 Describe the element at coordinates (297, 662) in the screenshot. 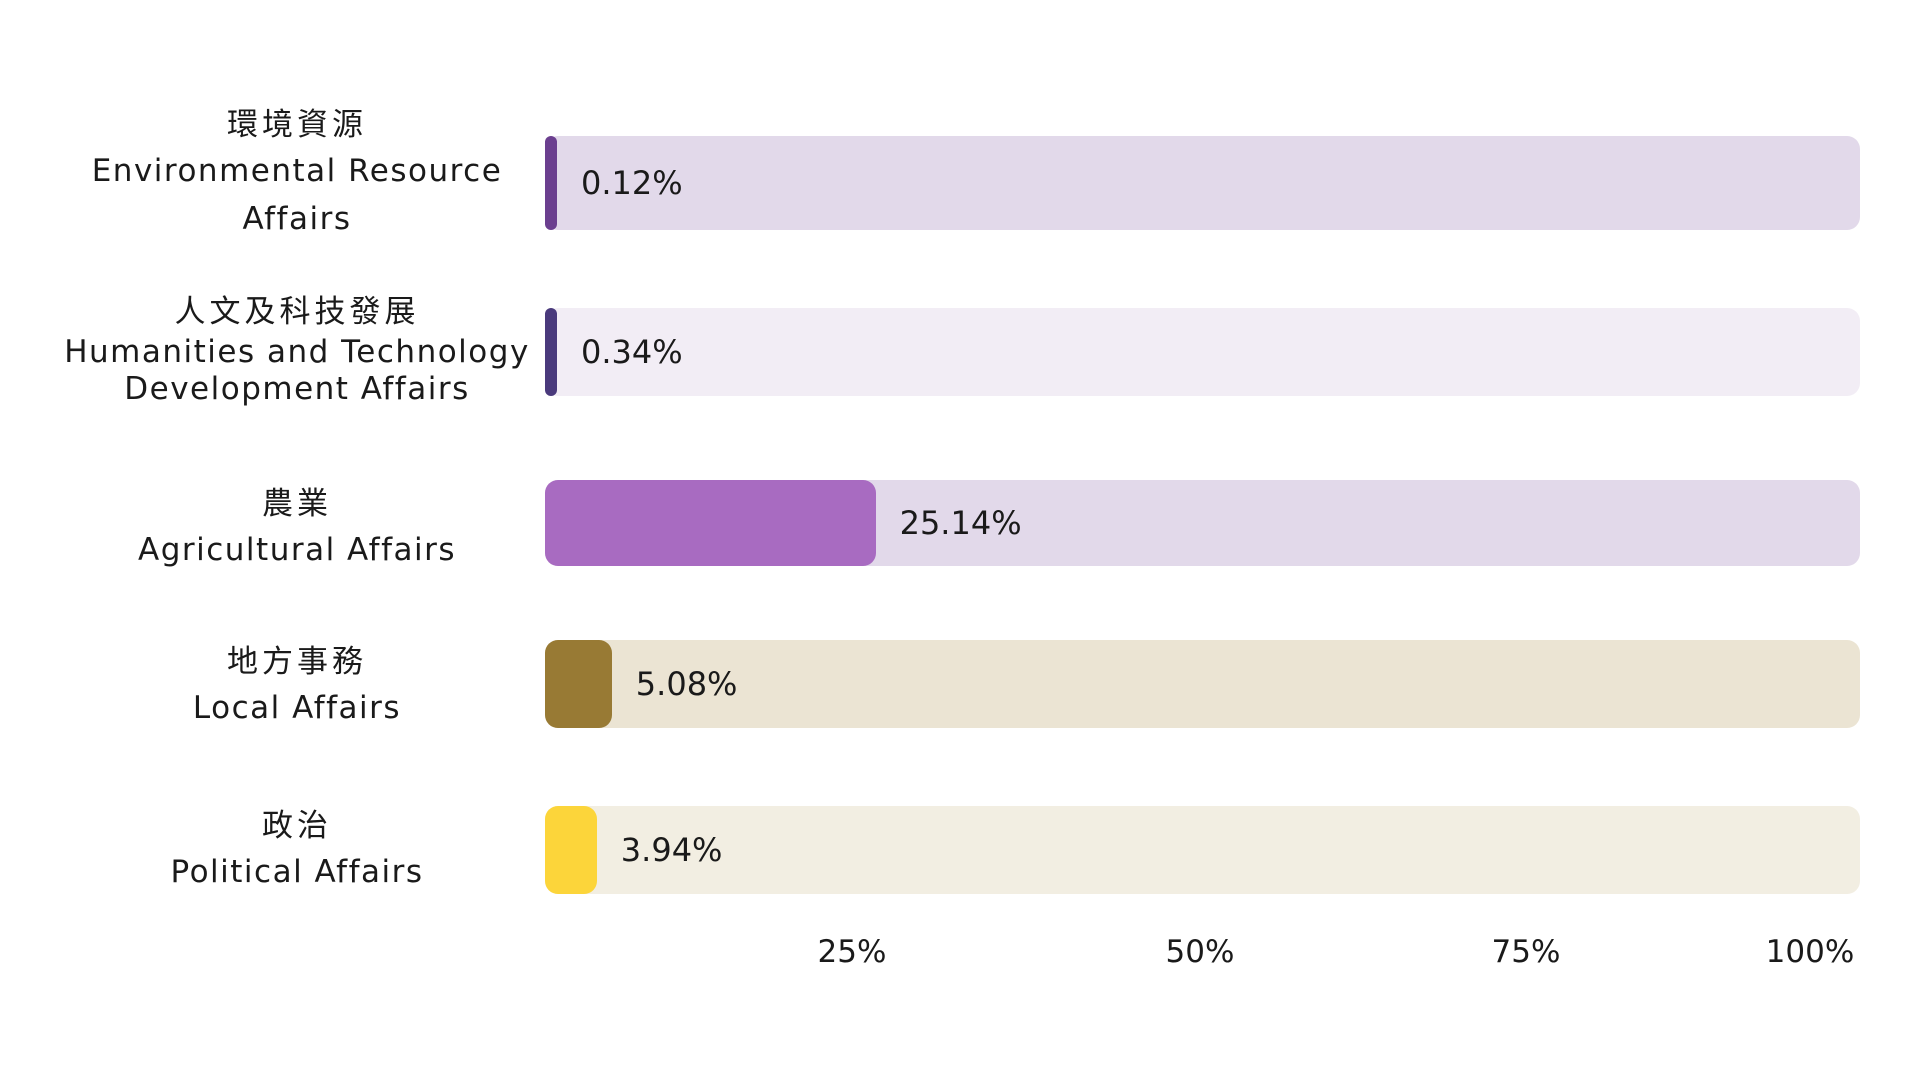

I see `category-label-zh: 地方事務` at that location.